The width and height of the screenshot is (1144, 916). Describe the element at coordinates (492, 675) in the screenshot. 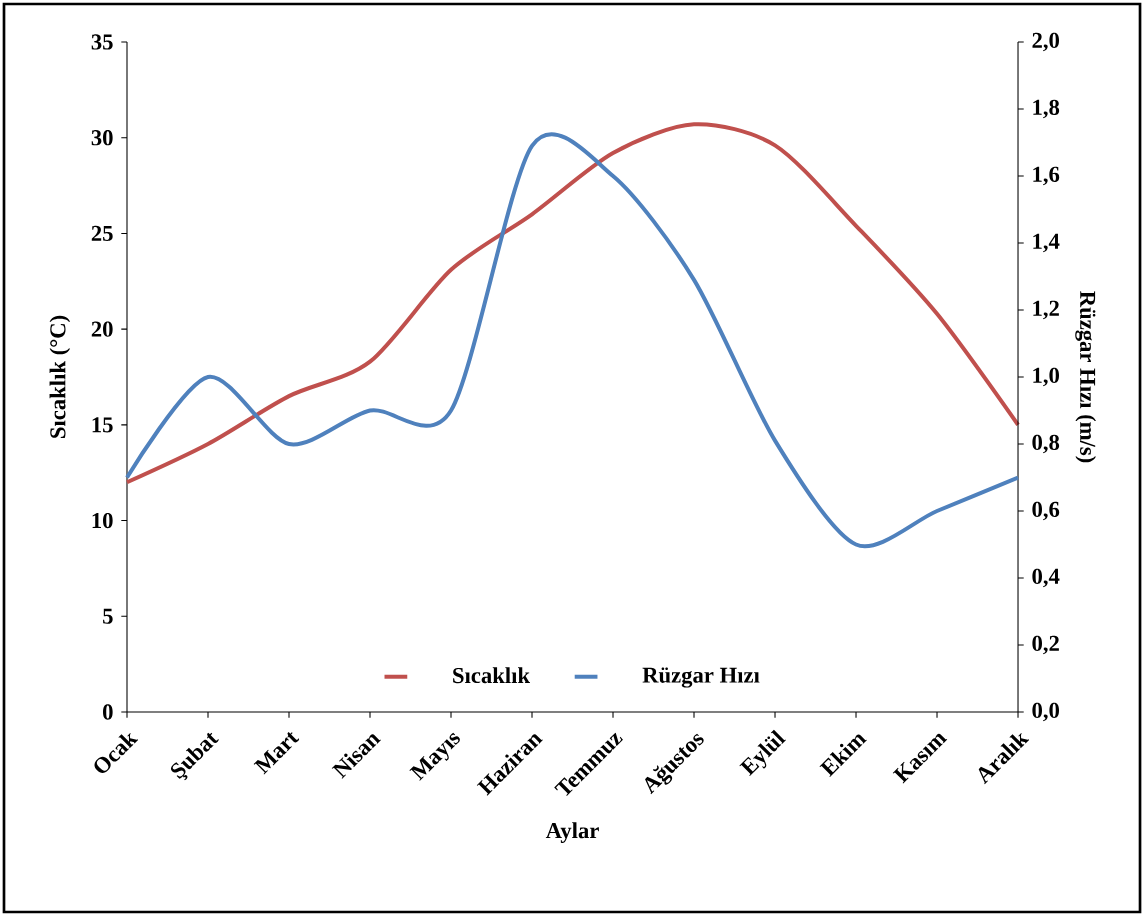

I see `legend-label: Sıcaklık` at that location.